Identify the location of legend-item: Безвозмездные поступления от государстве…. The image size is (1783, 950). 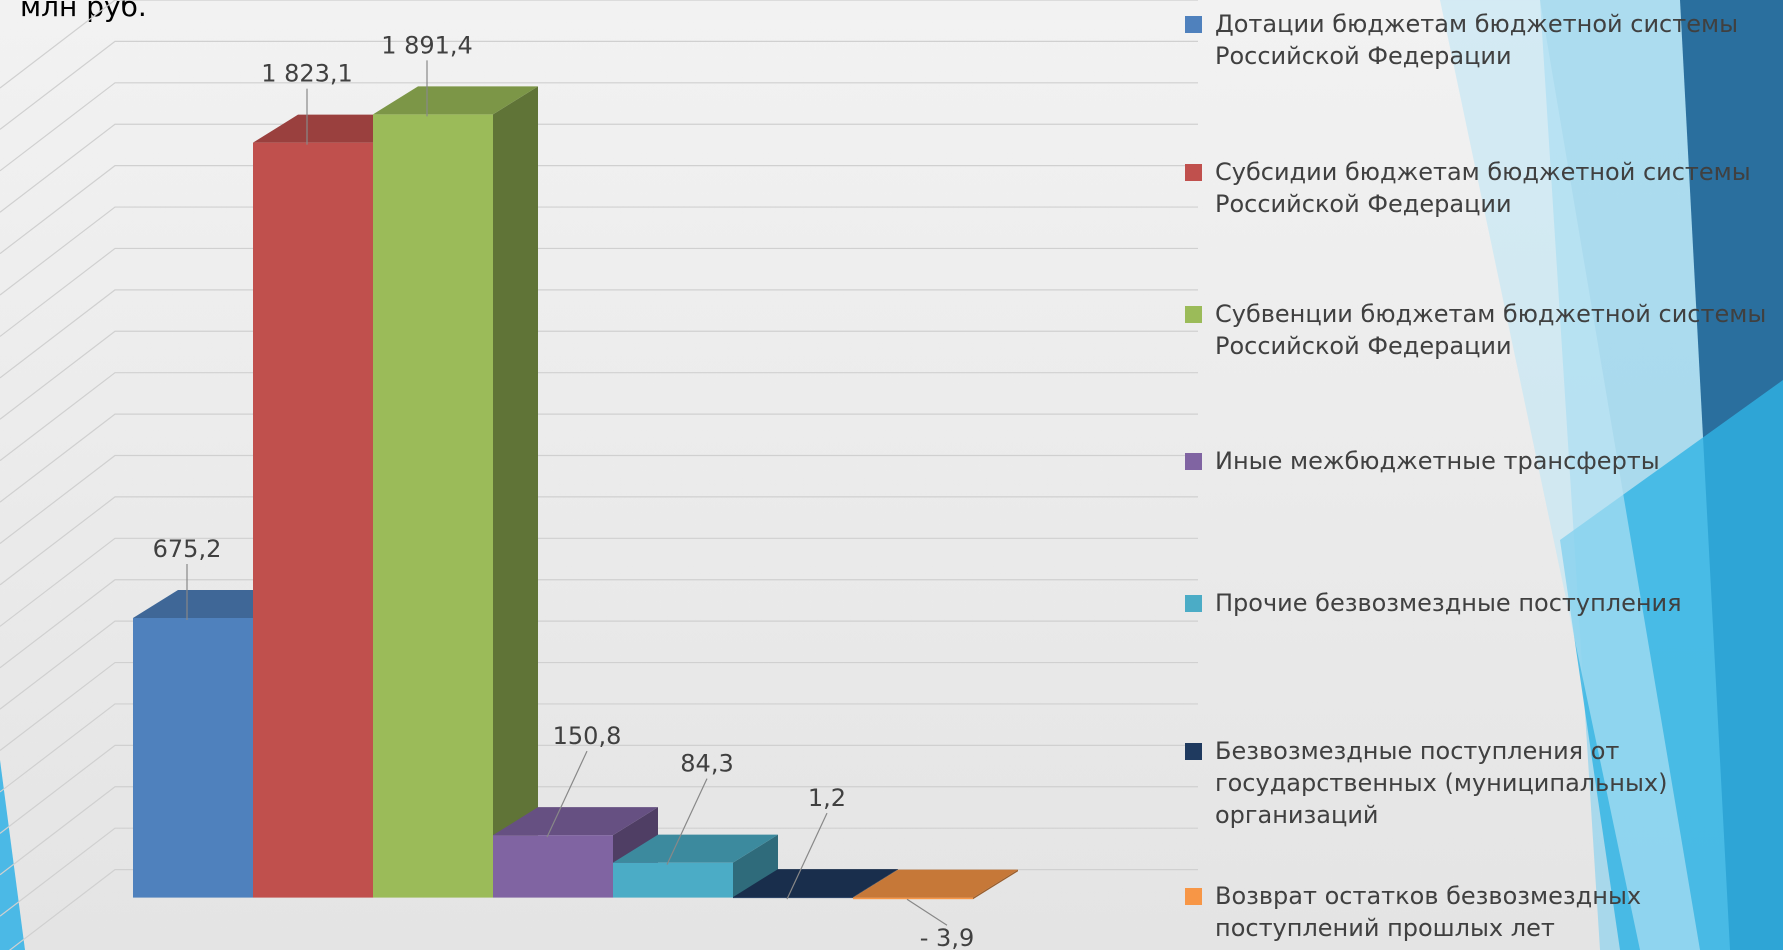
(1484, 783).